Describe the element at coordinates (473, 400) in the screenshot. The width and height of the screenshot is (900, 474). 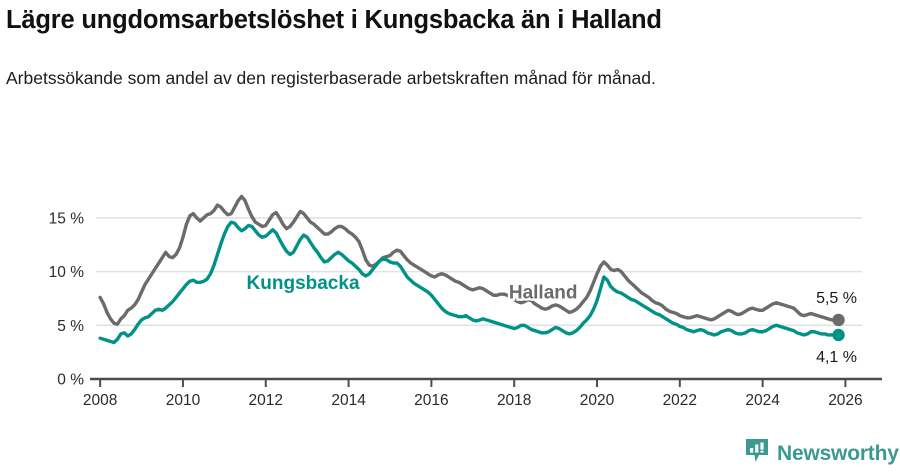
I see `x-axis-tick-labels: 2008 2010 2012 2014 2016 2018 2020 2022 2024 2026` at that location.